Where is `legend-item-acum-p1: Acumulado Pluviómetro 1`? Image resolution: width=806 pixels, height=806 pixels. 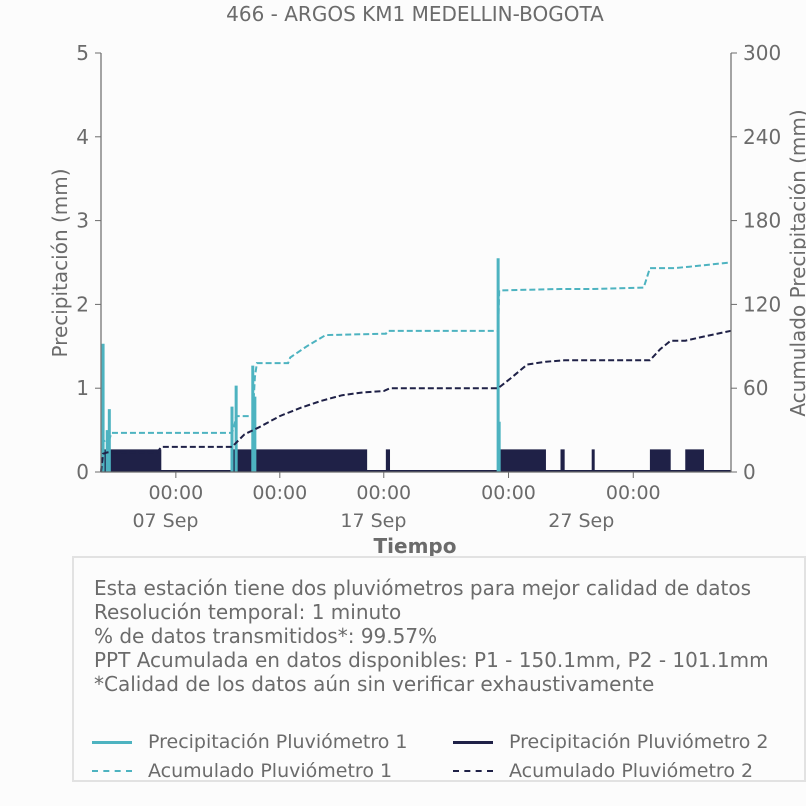
legend-item-acum-p1: Acumulado Pluviómetro 1 is located at coordinates (262, 771).